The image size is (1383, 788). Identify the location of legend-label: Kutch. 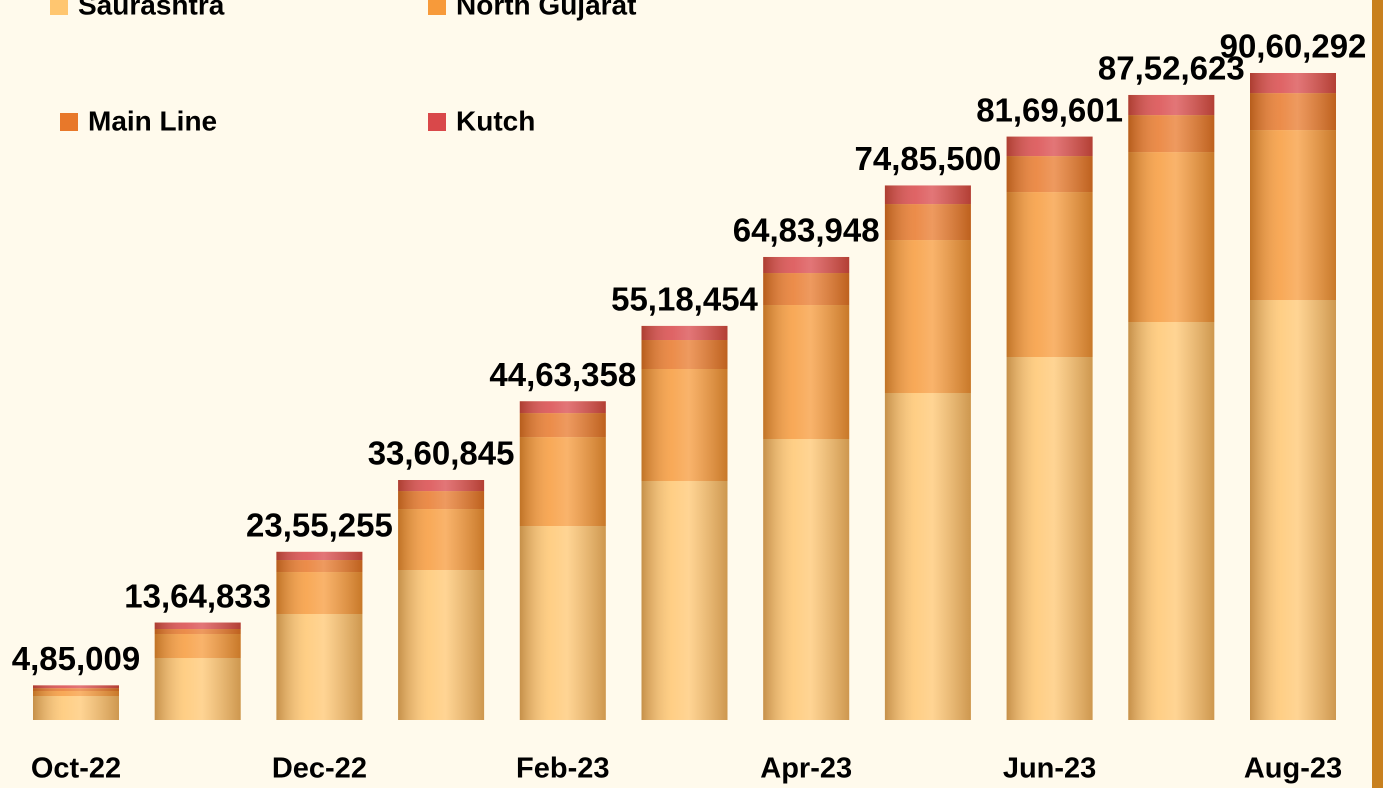
(495, 120).